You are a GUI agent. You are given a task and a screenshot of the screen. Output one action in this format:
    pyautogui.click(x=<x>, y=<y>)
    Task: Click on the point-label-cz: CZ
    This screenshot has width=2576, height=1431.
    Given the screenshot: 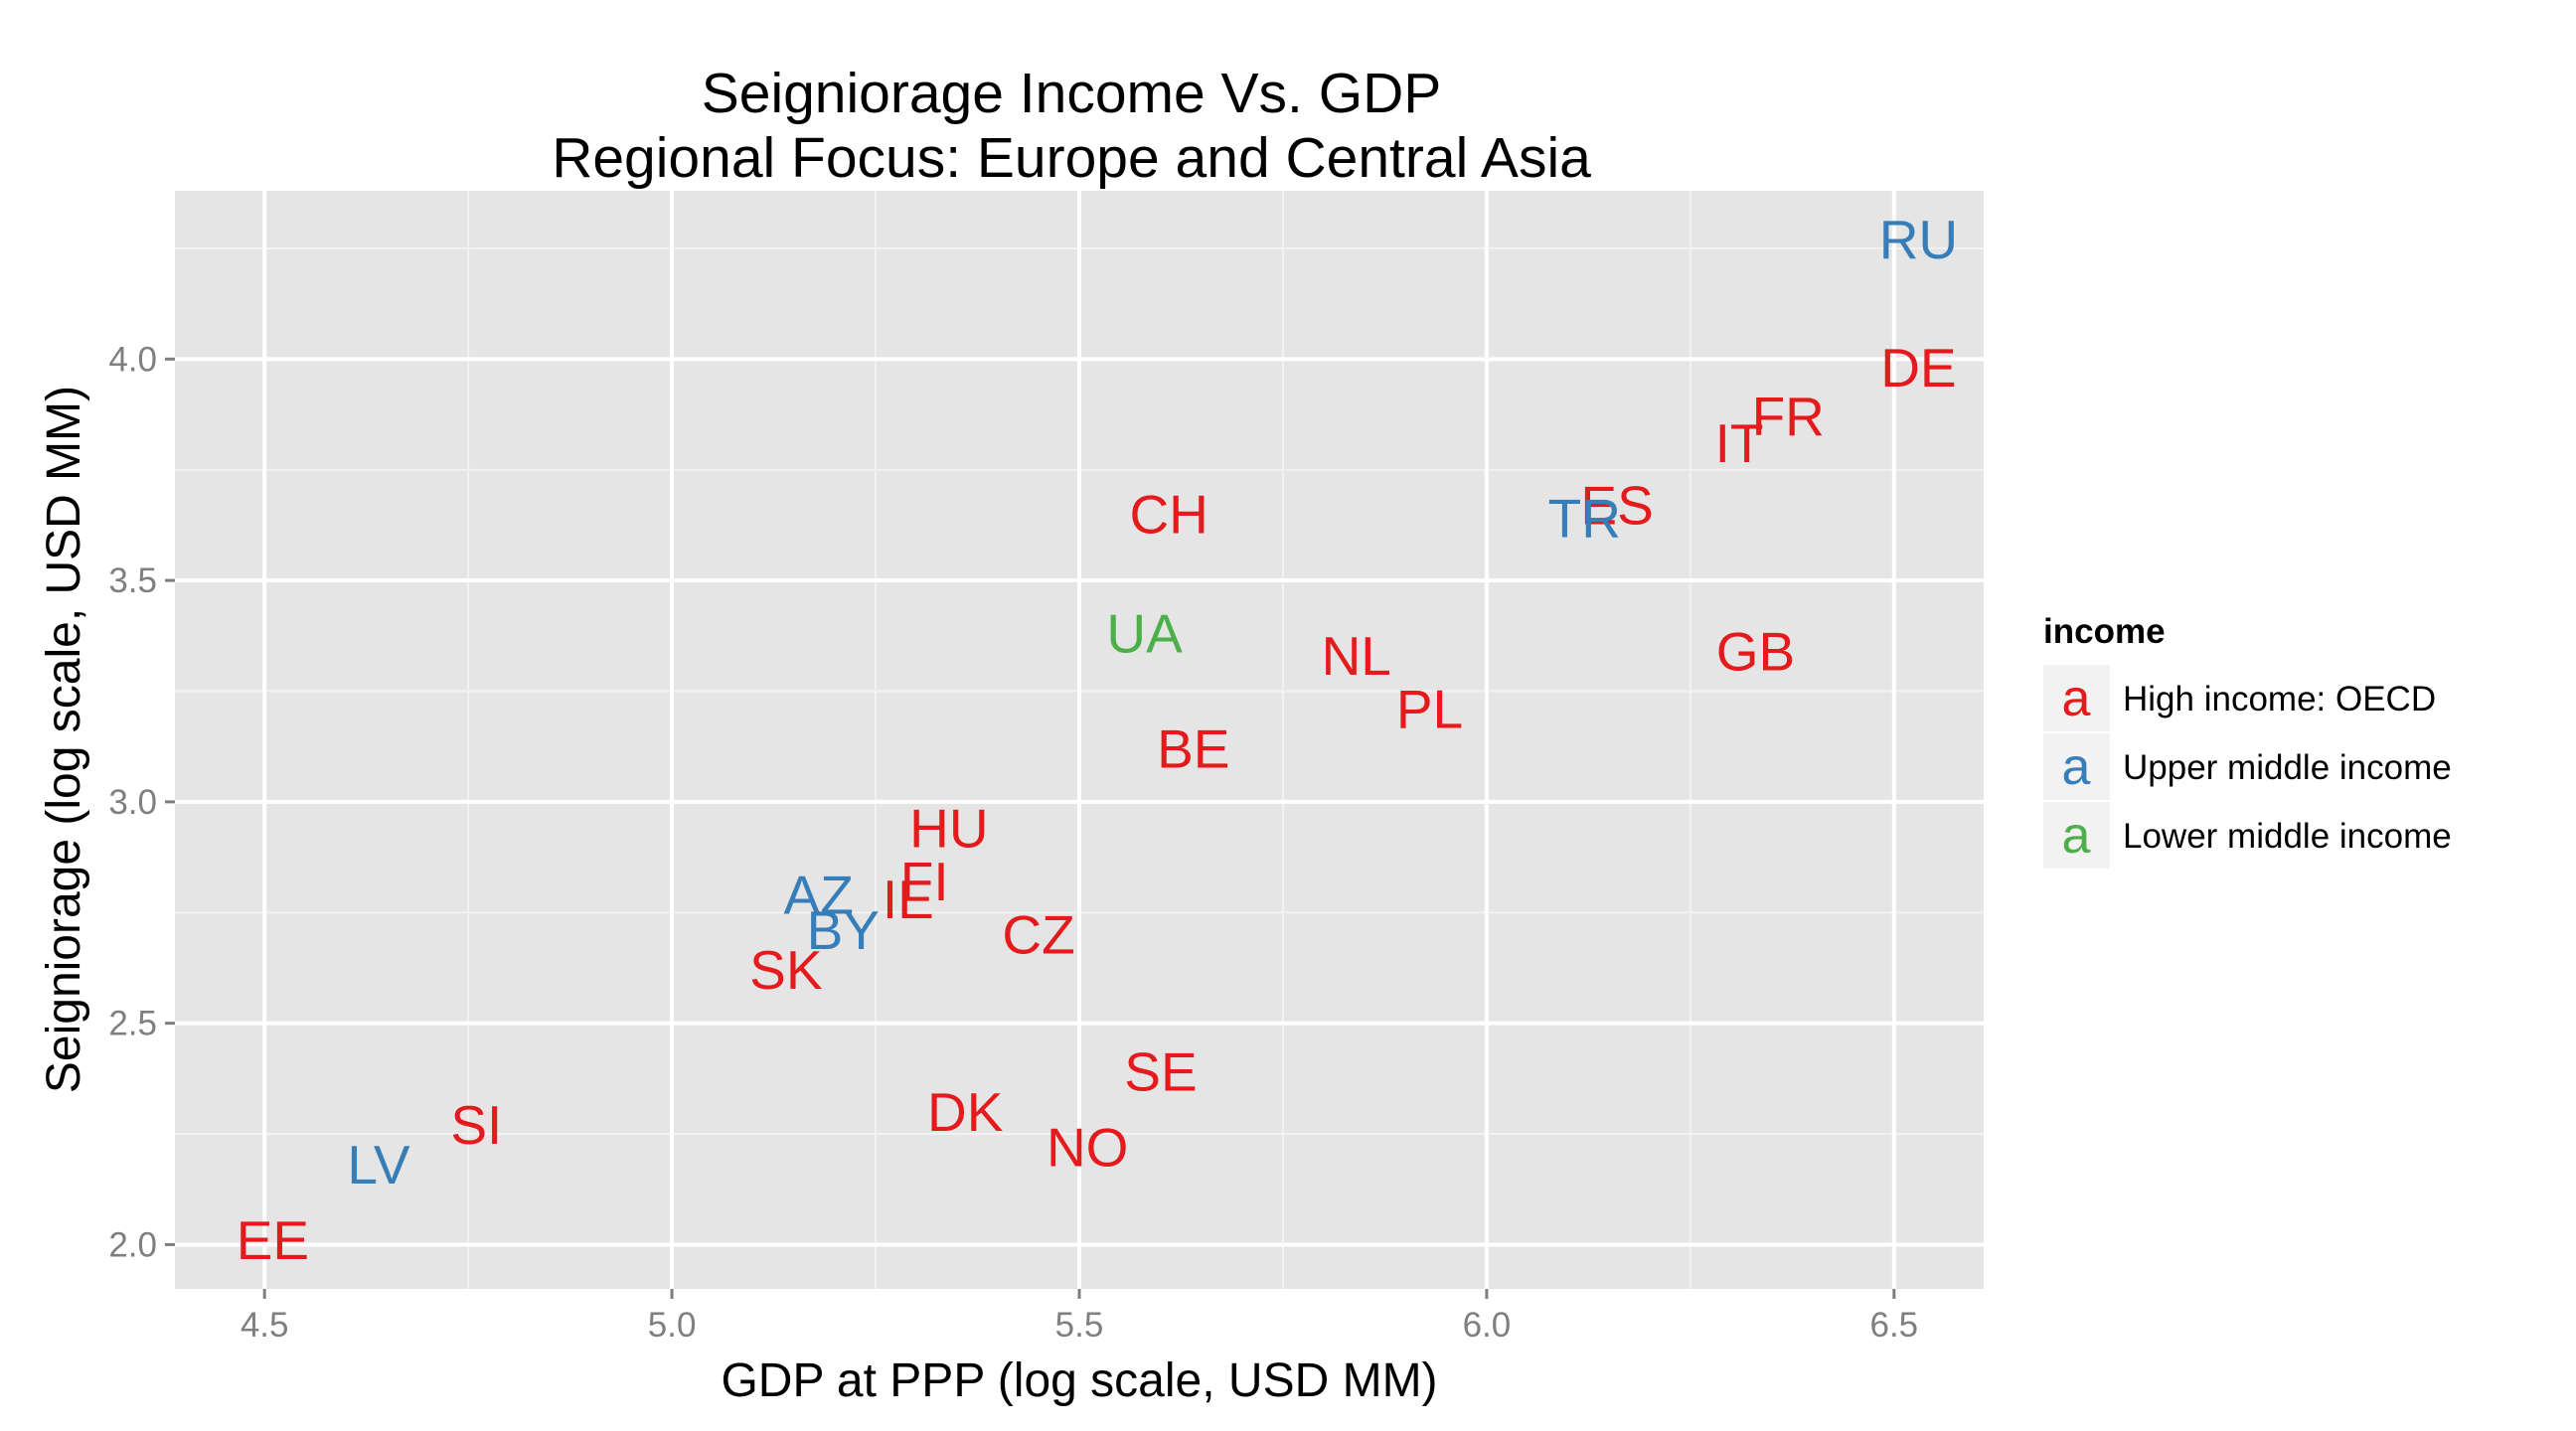 What is the action you would take?
    pyautogui.click(x=1038, y=935)
    